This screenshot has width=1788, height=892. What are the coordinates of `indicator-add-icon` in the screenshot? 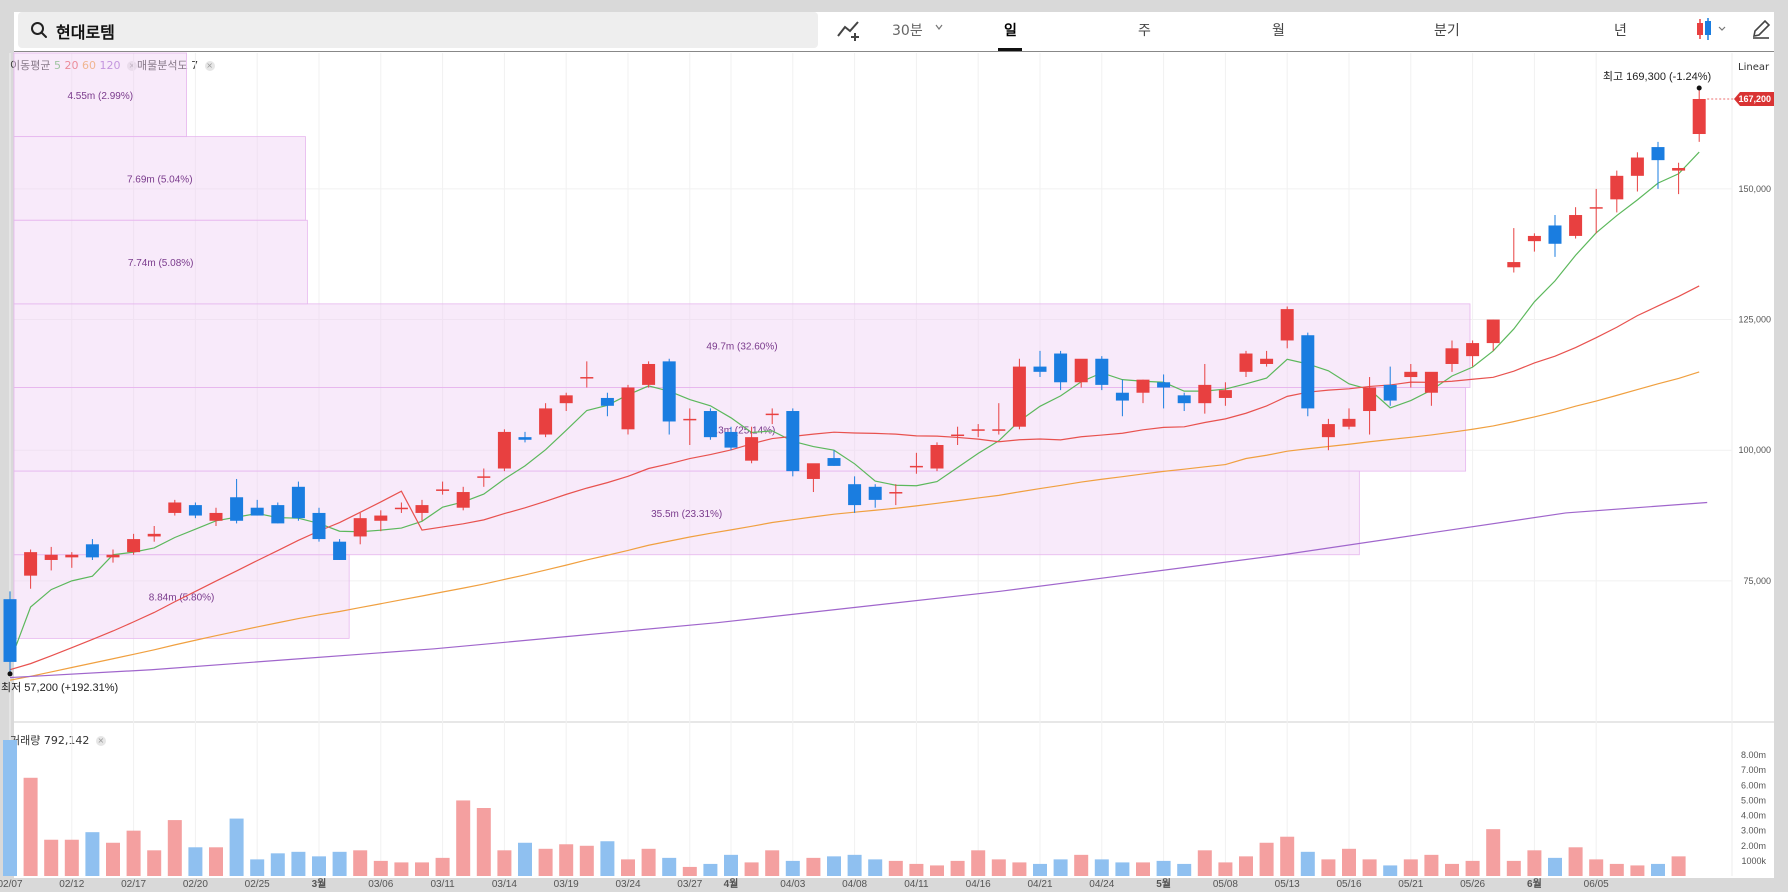 It's located at (849, 30).